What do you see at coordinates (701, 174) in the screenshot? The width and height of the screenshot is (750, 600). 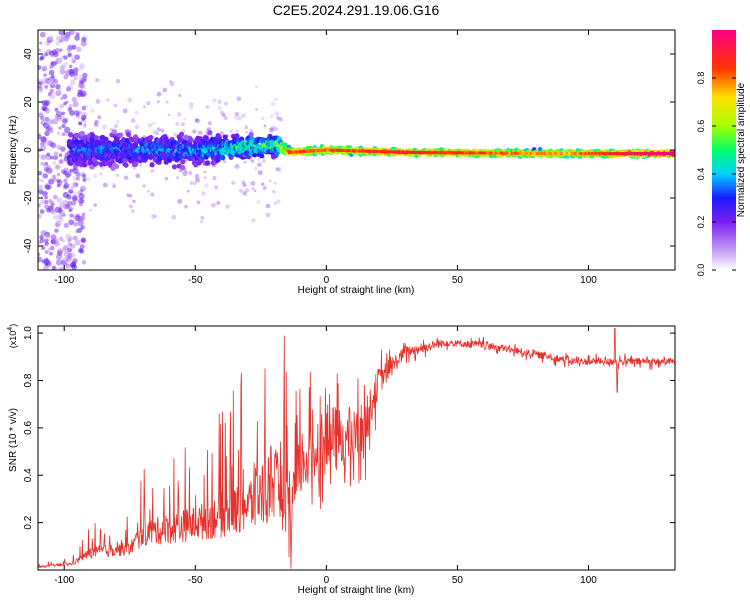 I see `colorbar-tick-label: 0.4` at bounding box center [701, 174].